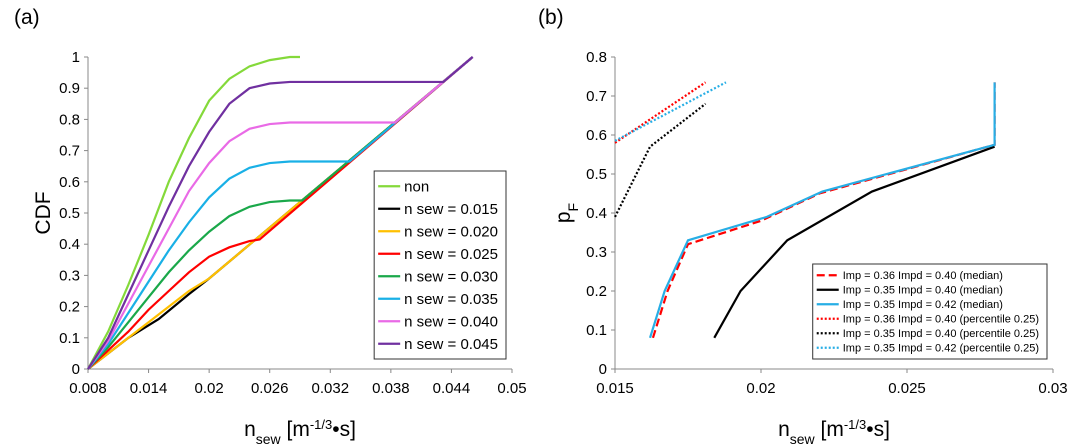 This screenshot has width=1075, height=447. What do you see at coordinates (451, 232) in the screenshot?
I see `legend-label: n sew = 0.020` at bounding box center [451, 232].